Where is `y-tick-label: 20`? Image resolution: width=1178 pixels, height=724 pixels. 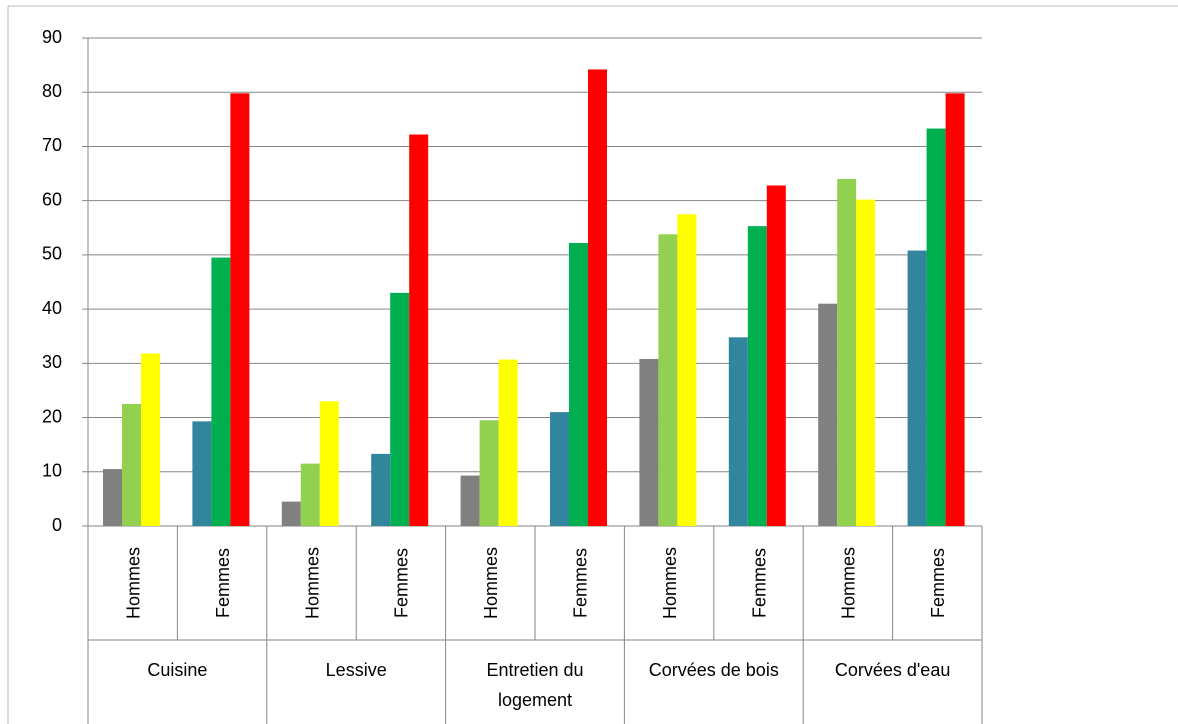 y-tick-label: 20 is located at coordinates (52, 416).